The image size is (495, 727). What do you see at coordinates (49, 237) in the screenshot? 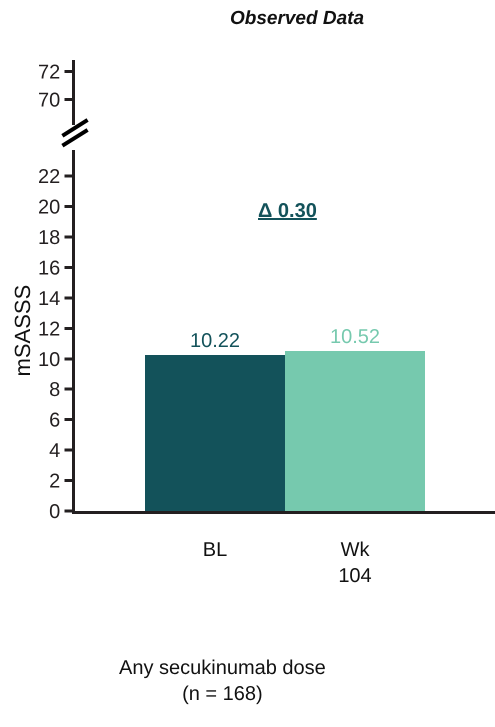
I see `y-tick-label: 18` at bounding box center [49, 237].